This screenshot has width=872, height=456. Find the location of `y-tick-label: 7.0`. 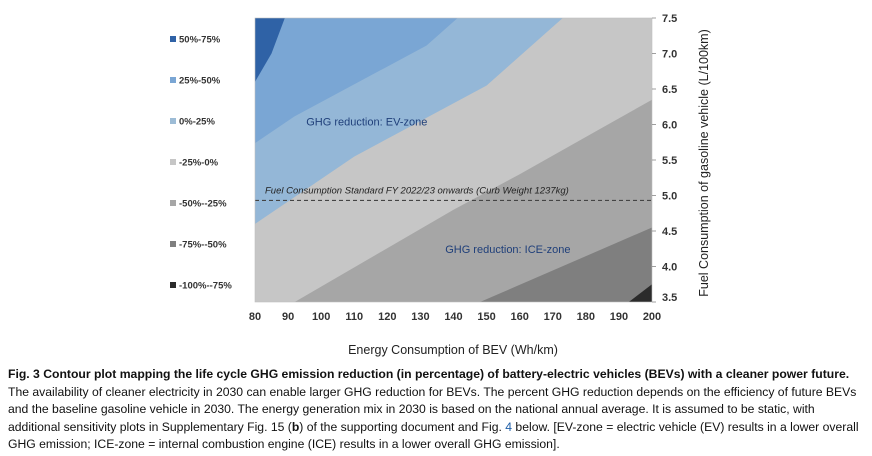

y-tick-label: 7.0 is located at coordinates (669, 55).